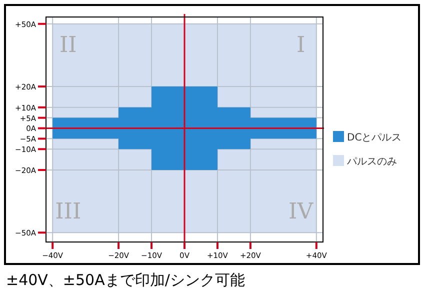 This screenshot has width=423, height=296. What do you see at coordinates (68, 45) in the screenshot?
I see `annotation: II` at bounding box center [68, 45].